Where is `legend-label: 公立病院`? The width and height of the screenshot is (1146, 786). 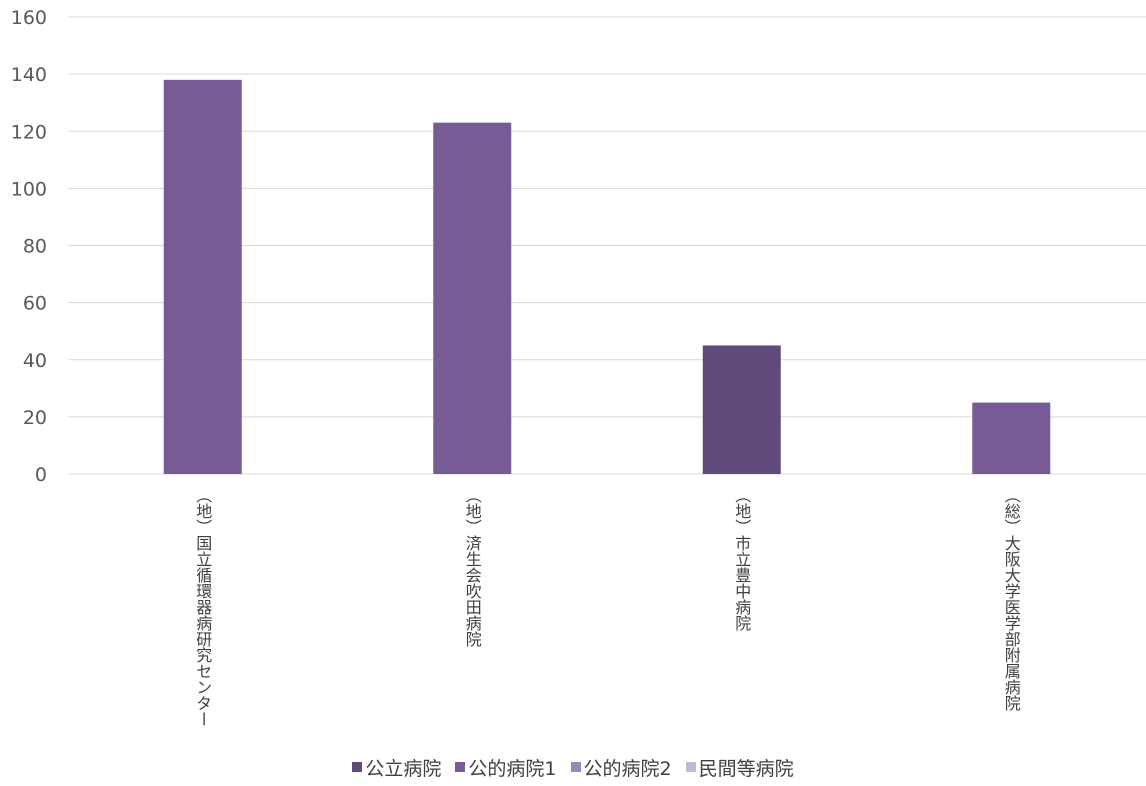
legend-label: 公立病院 is located at coordinates (403, 768).